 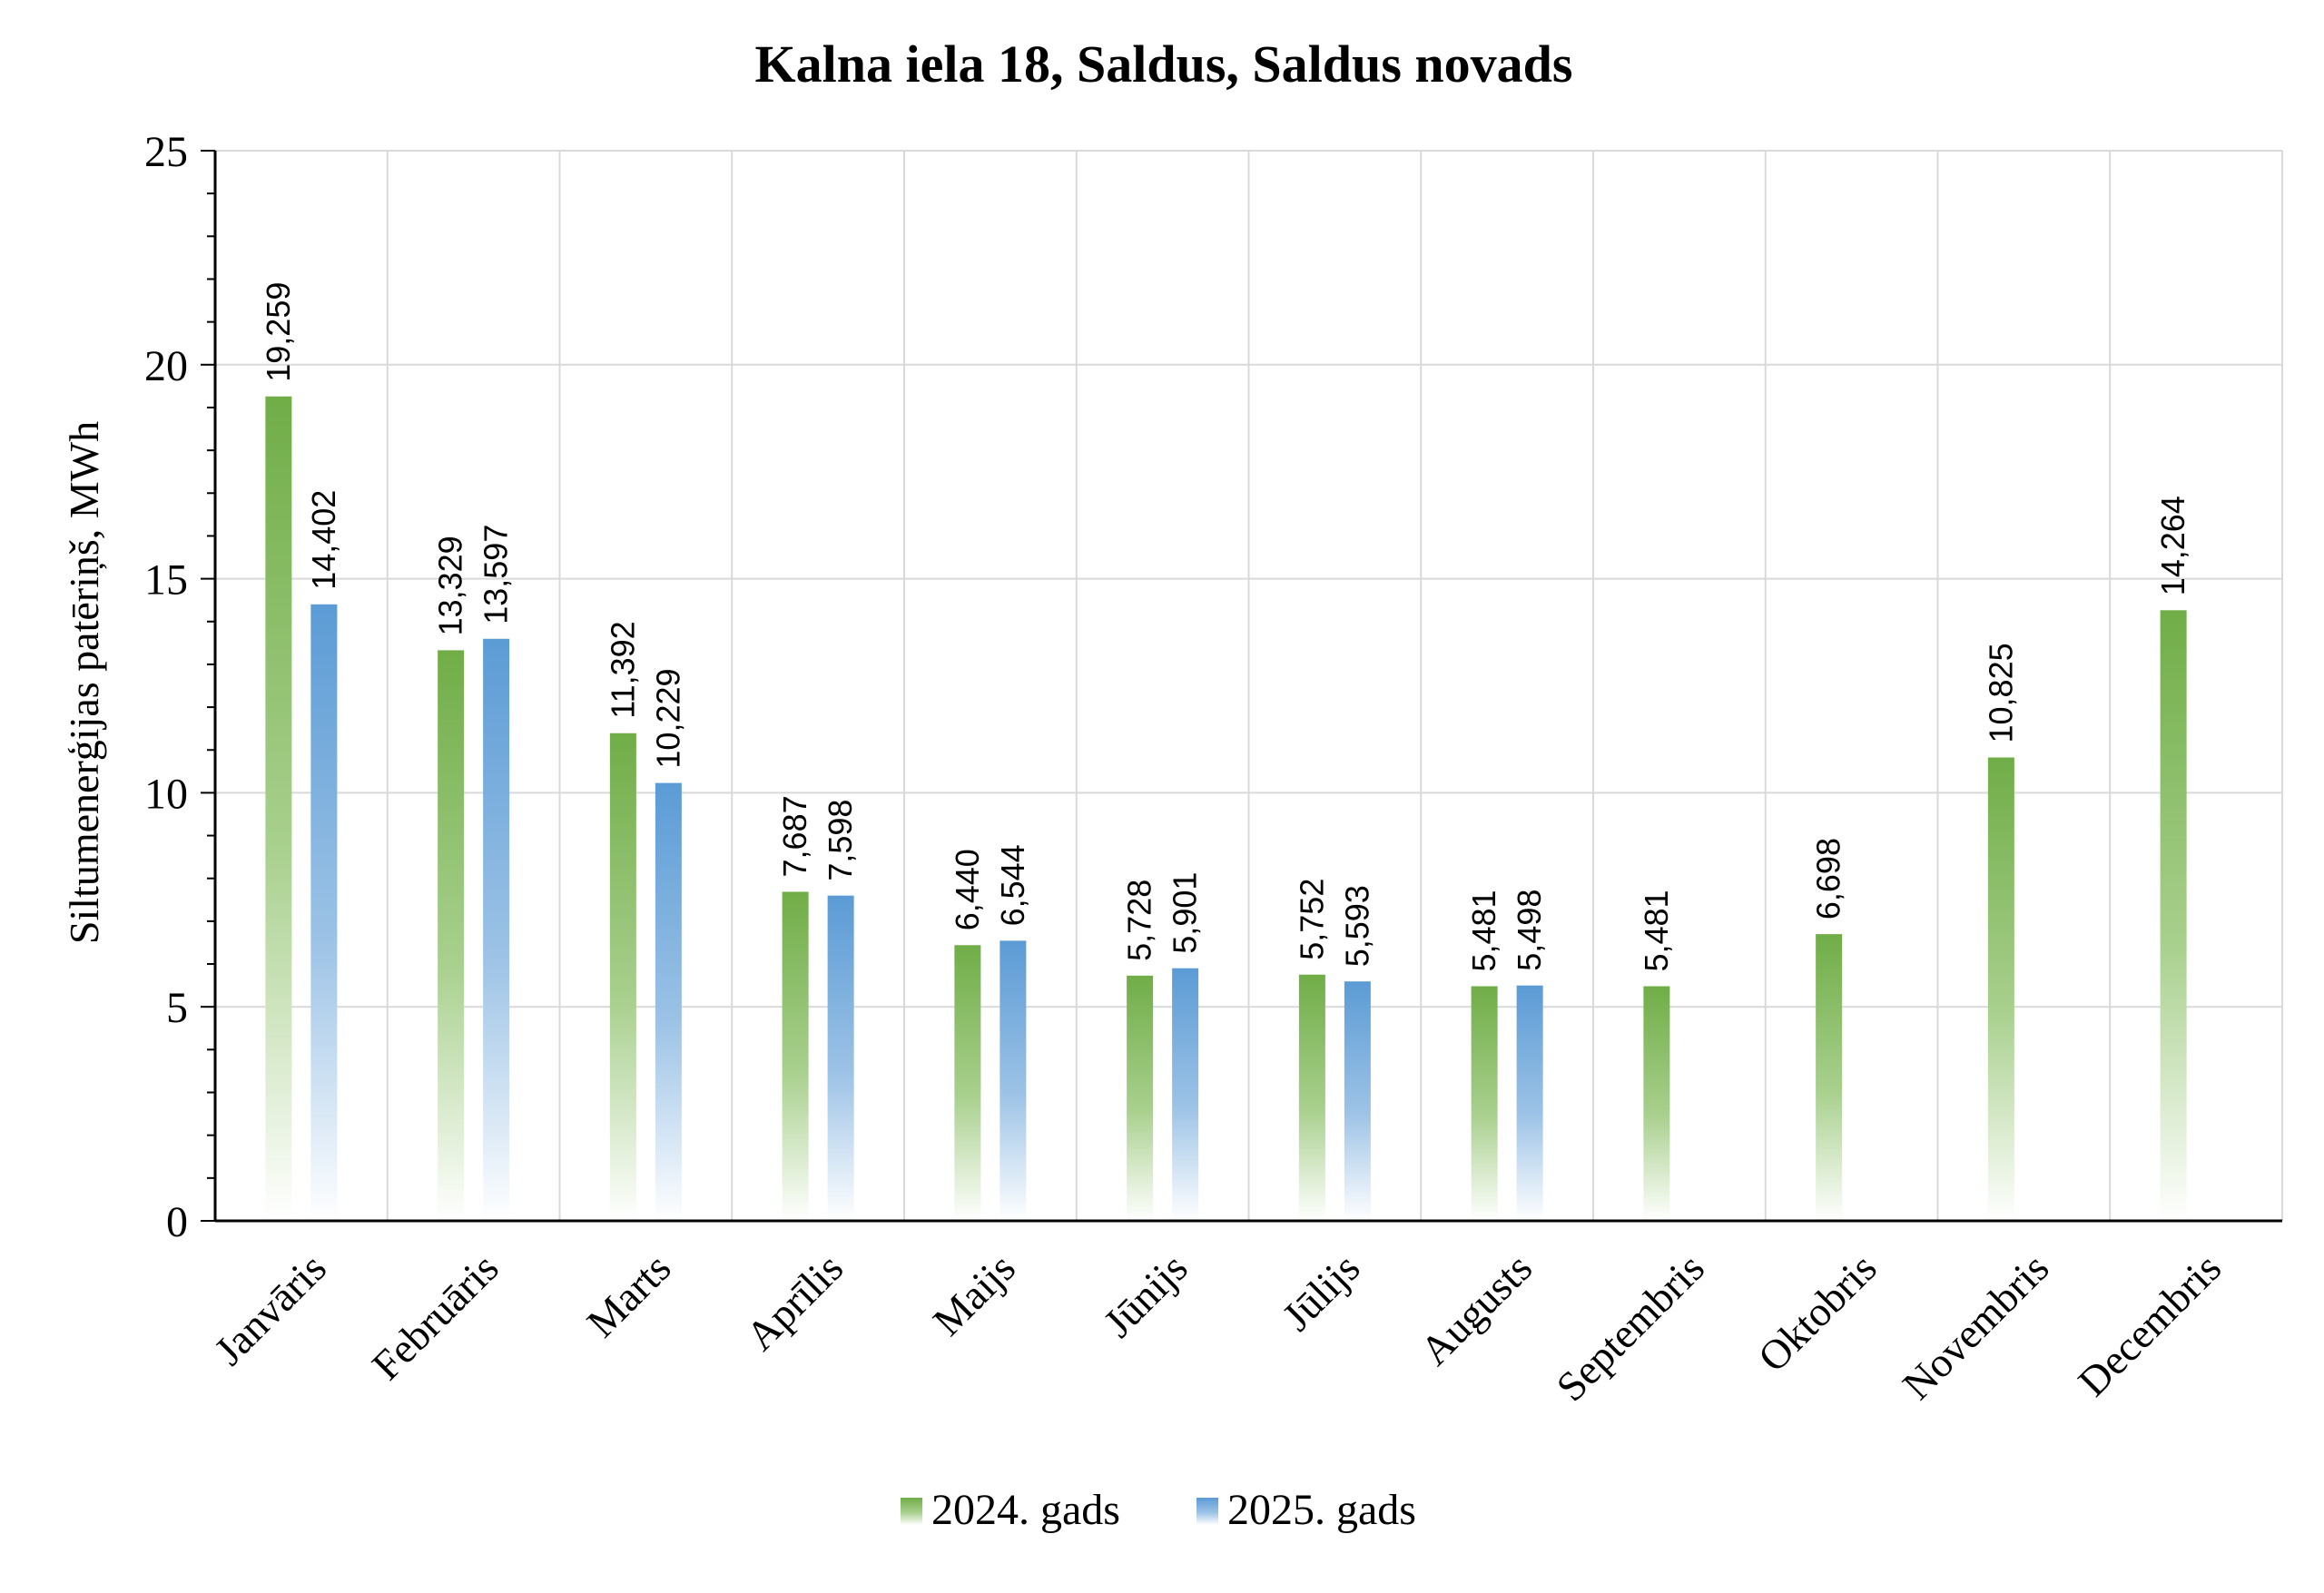 What do you see at coordinates (177, 1008) in the screenshot?
I see `y-tick-label: 5` at bounding box center [177, 1008].